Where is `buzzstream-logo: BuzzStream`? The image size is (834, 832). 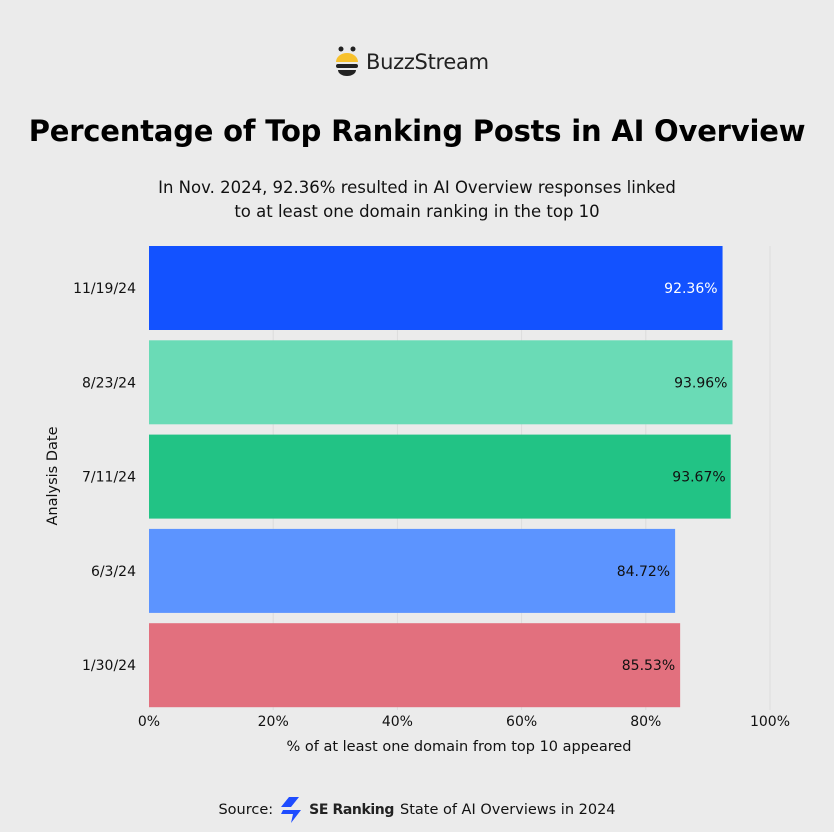 buzzstream-logo: BuzzStream is located at coordinates (411, 62).